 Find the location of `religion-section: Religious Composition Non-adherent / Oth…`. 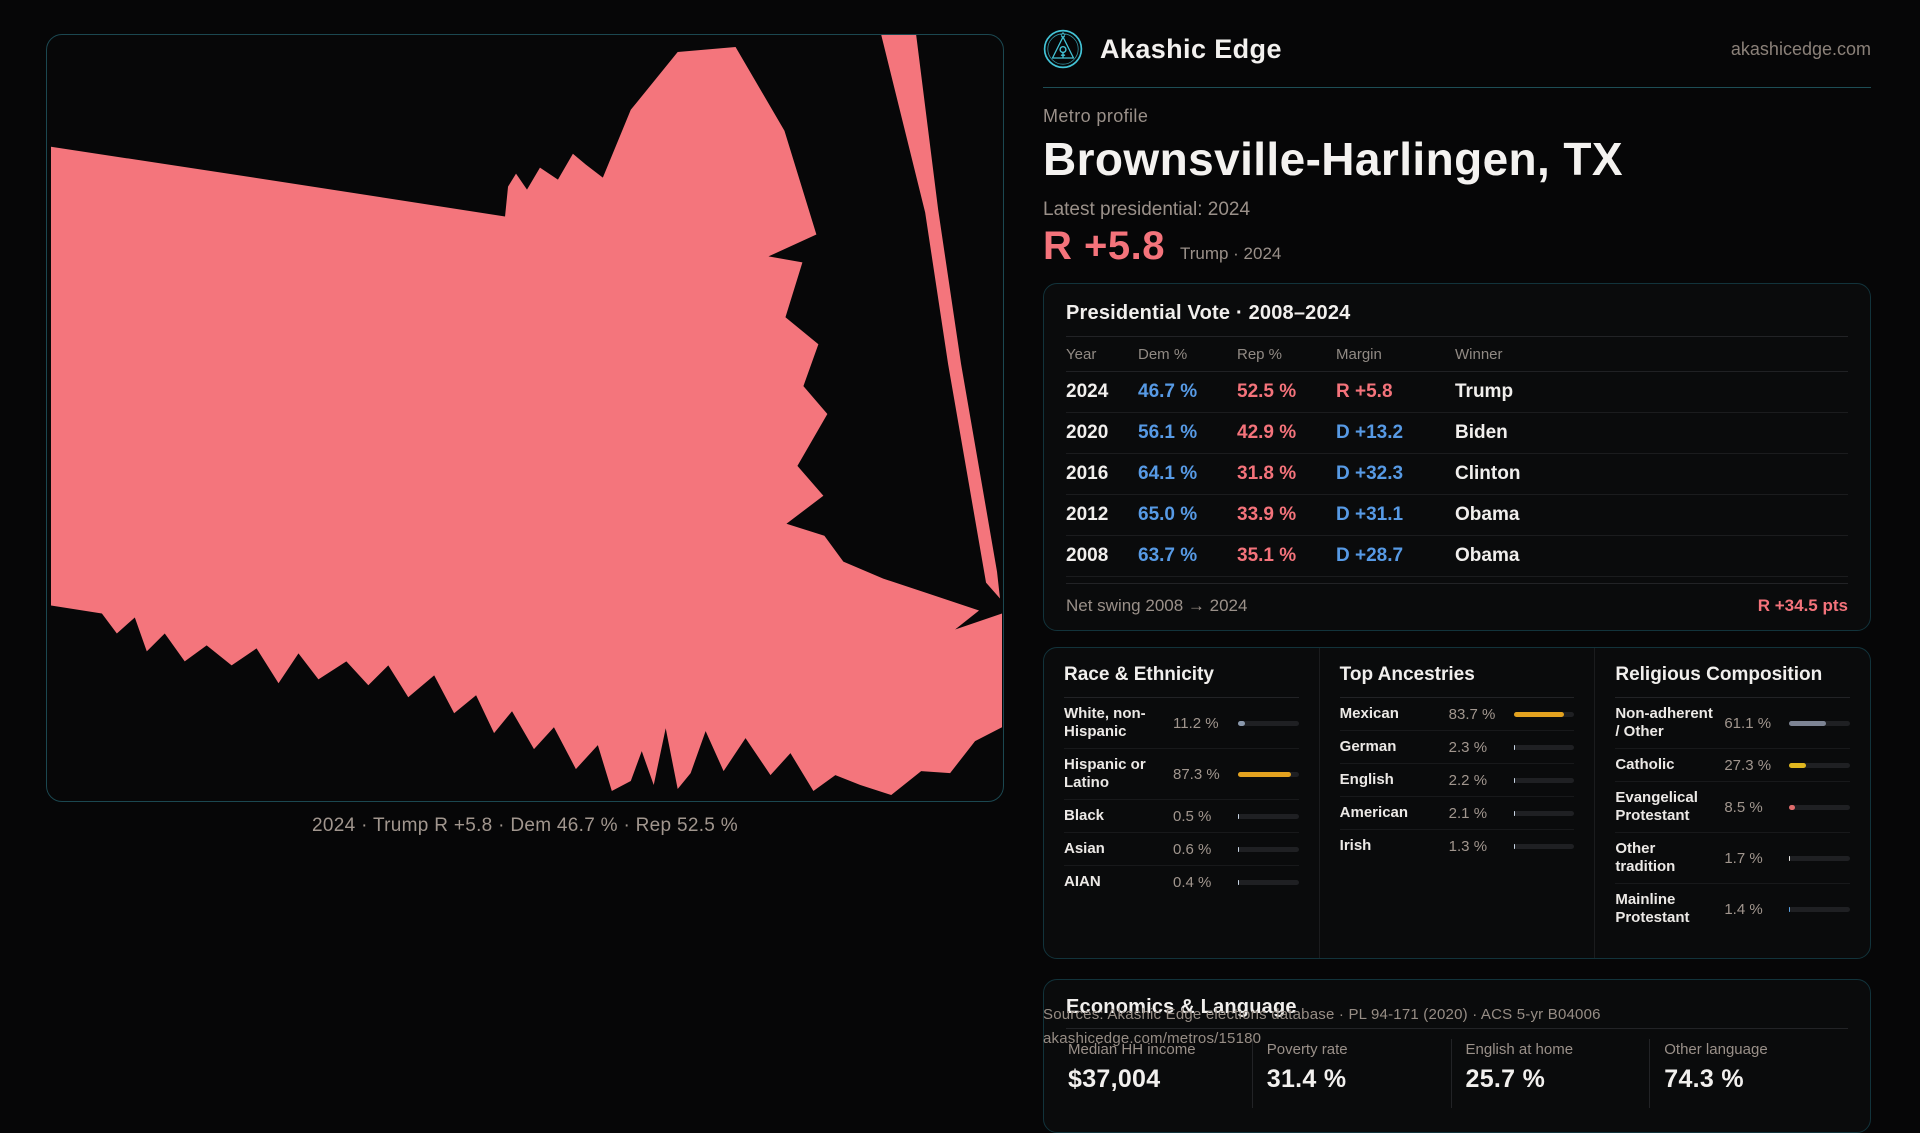

religion-section: Religious Composition Non-adherent / Oth… is located at coordinates (1732, 803).